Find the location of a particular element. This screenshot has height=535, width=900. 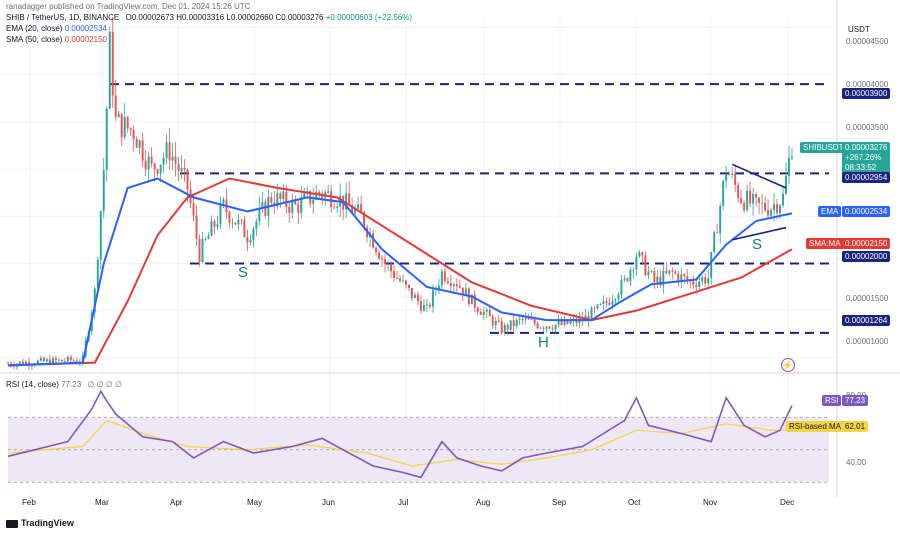

low-value: 0.00002660 is located at coordinates (252, 17).